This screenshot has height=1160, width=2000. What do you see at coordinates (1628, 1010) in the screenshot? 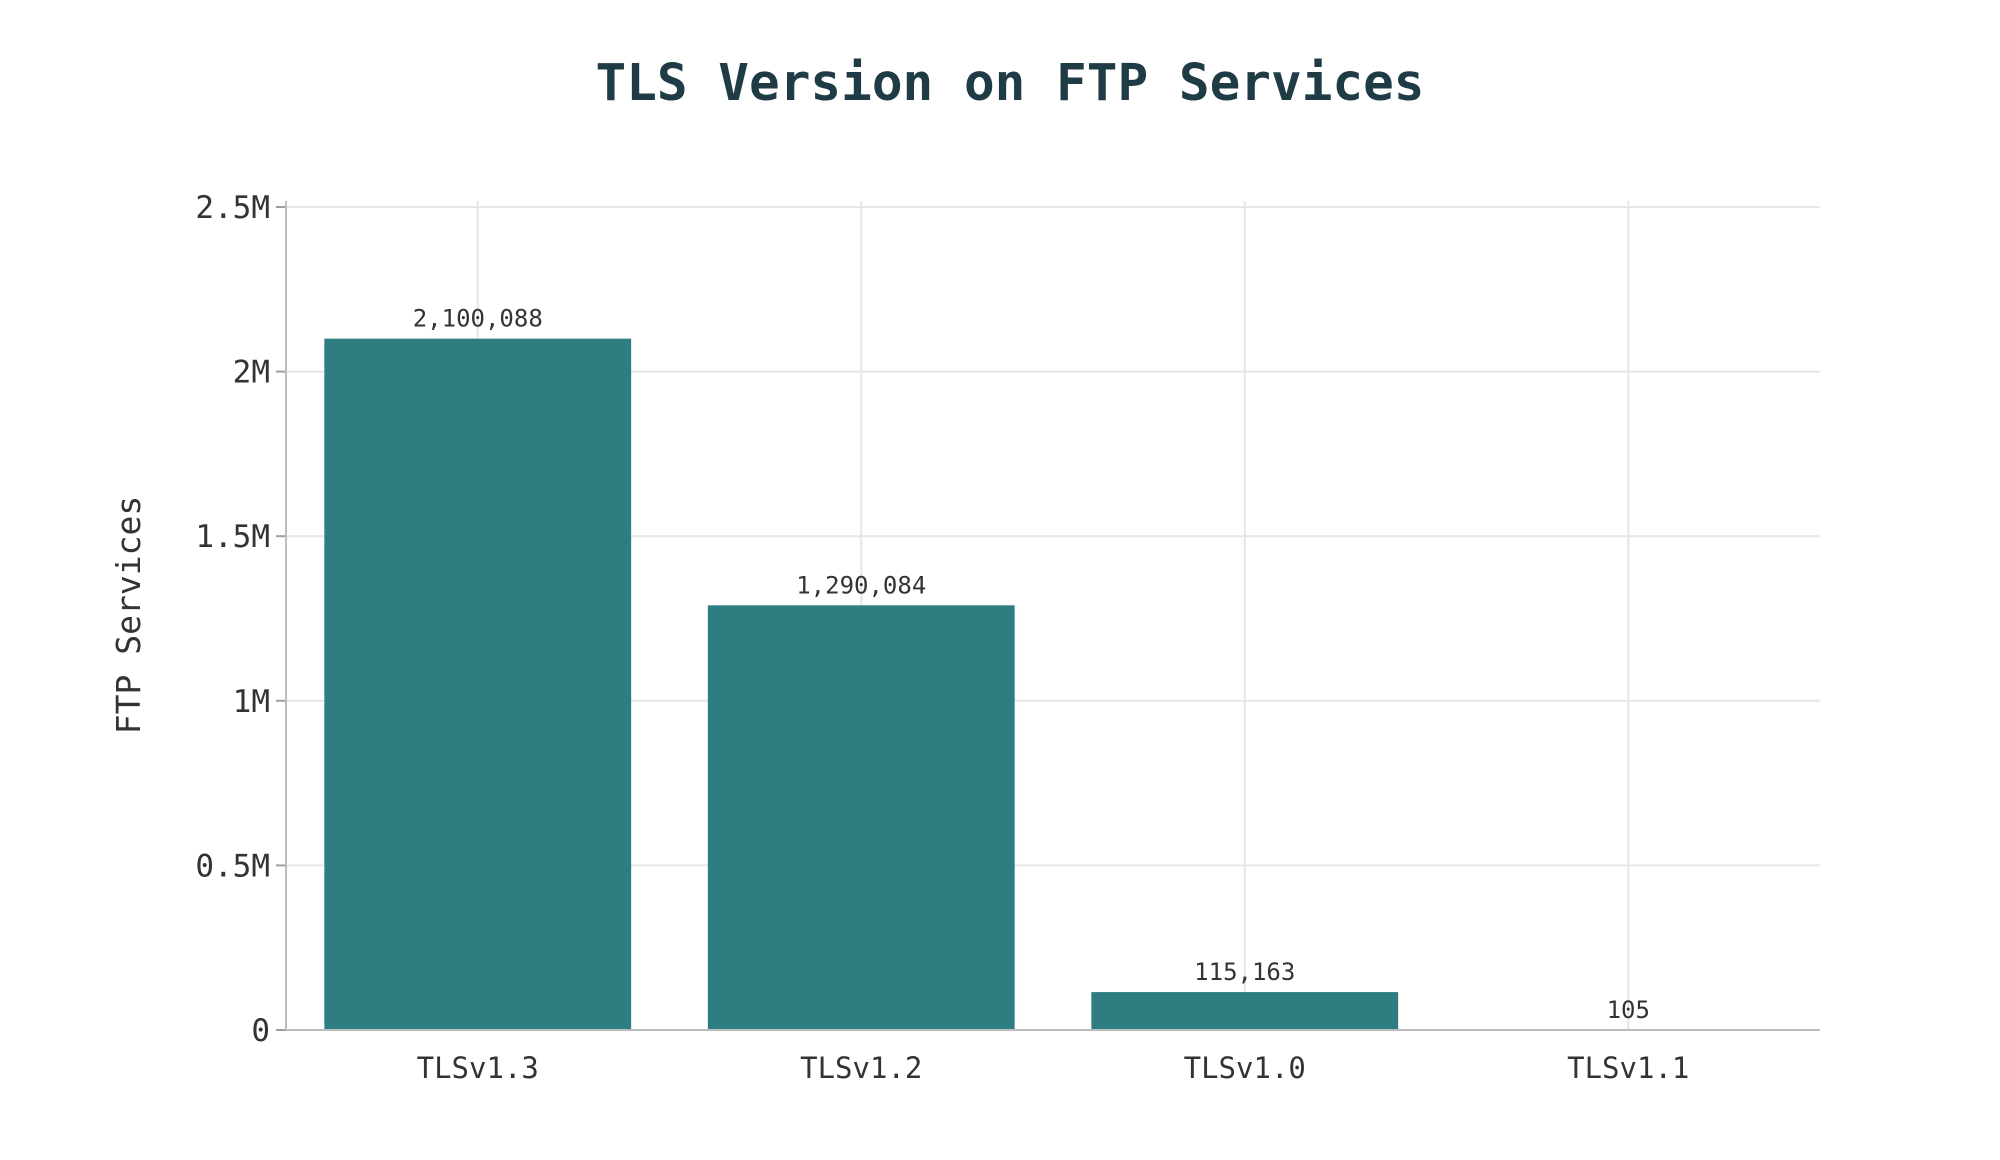
I see `data-label: 105` at bounding box center [1628, 1010].